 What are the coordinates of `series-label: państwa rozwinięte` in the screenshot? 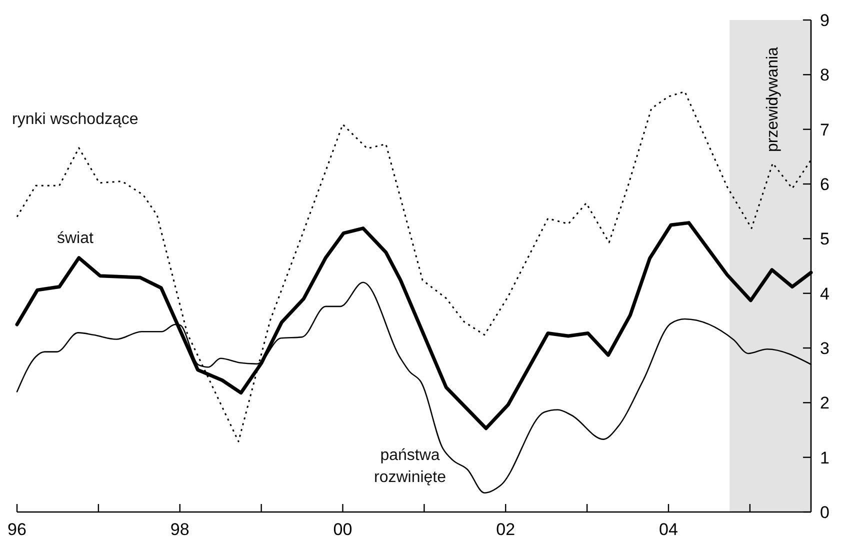 It's located at (410, 466).